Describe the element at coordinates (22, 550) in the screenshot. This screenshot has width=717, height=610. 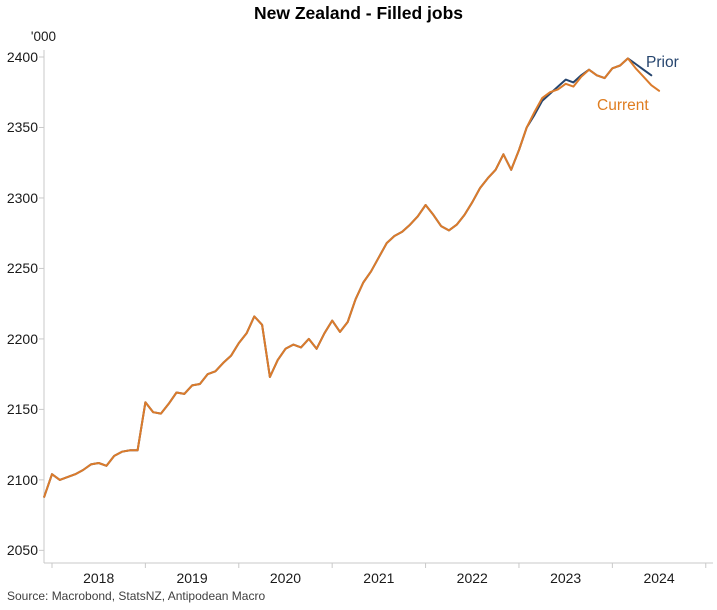
I see `y-tick-label: 2050` at that location.